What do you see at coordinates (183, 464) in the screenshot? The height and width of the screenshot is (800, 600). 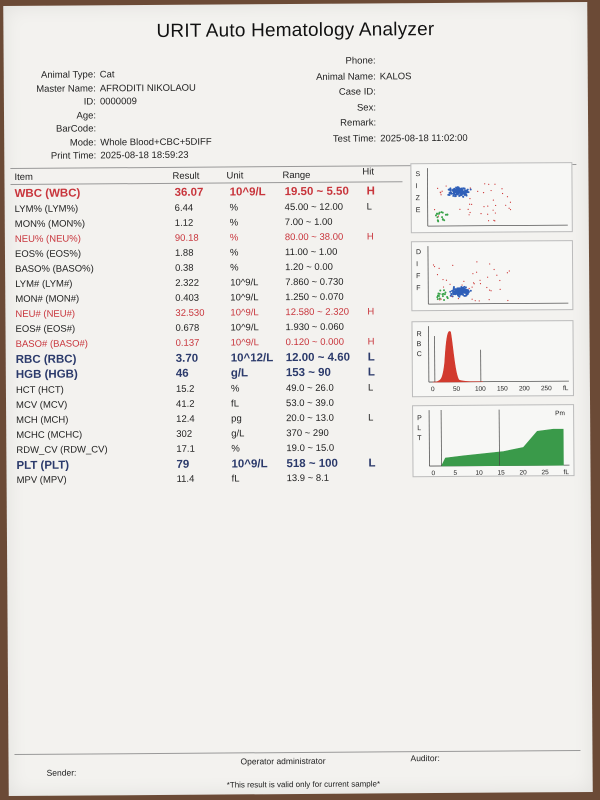 I see `result-value: 79` at bounding box center [183, 464].